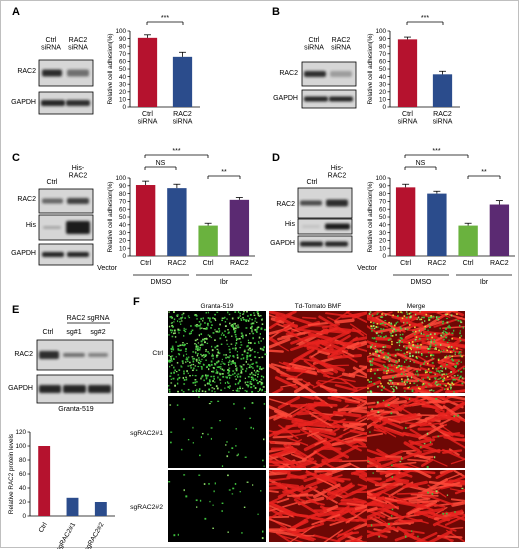  Describe the element at coordinates (177, 222) in the screenshot. I see `bar` at that location.